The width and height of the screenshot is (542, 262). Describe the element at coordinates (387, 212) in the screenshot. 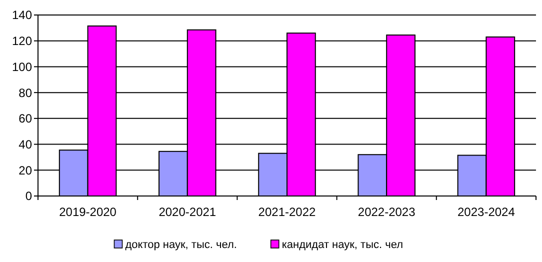

I see `x-tick-label: 2022-2023` at that location.